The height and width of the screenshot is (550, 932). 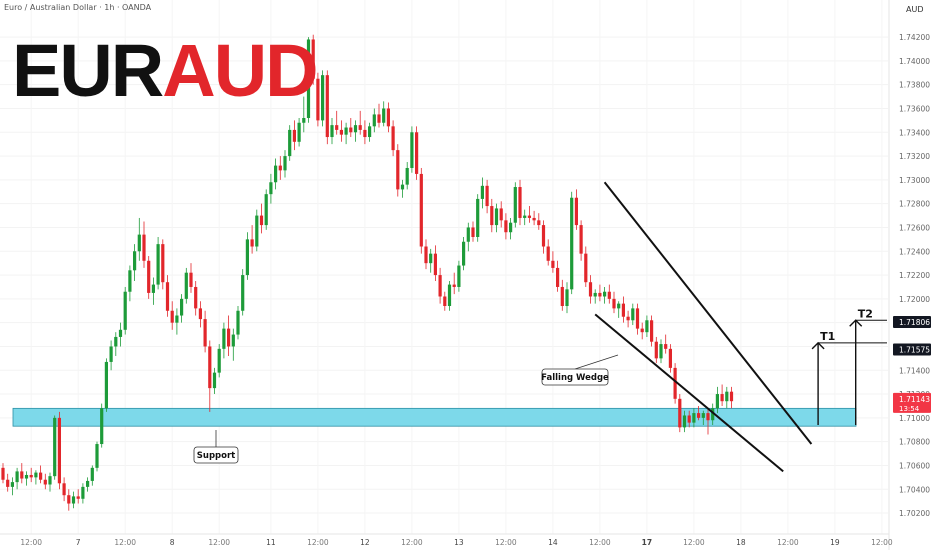 I want to click on time-tick-label: 19, so click(x=835, y=542).